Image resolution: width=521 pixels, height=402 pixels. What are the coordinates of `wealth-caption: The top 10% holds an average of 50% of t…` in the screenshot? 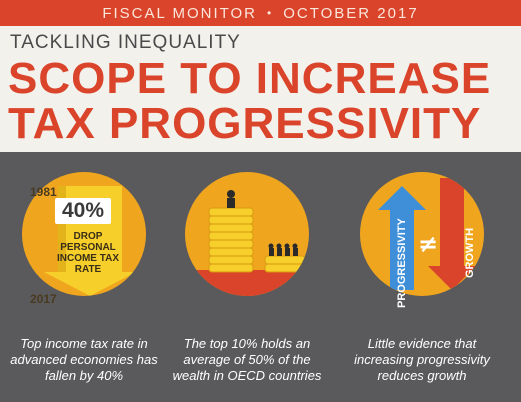 It's located at (247, 359).